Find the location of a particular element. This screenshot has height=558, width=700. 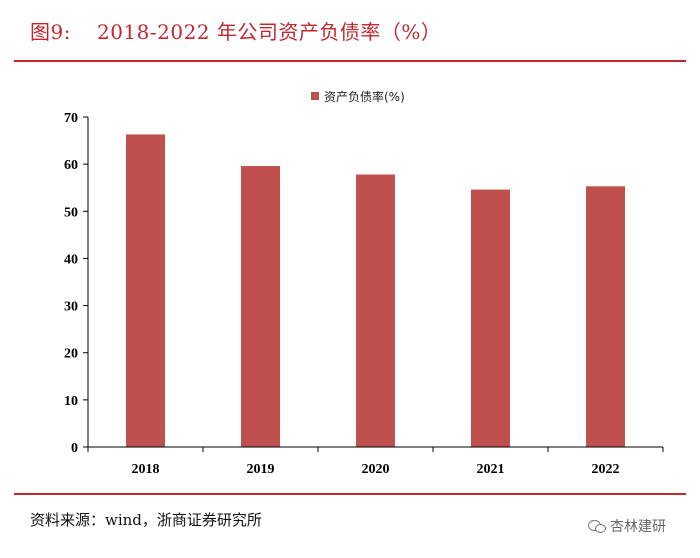

bar-2021 is located at coordinates (490, 318).